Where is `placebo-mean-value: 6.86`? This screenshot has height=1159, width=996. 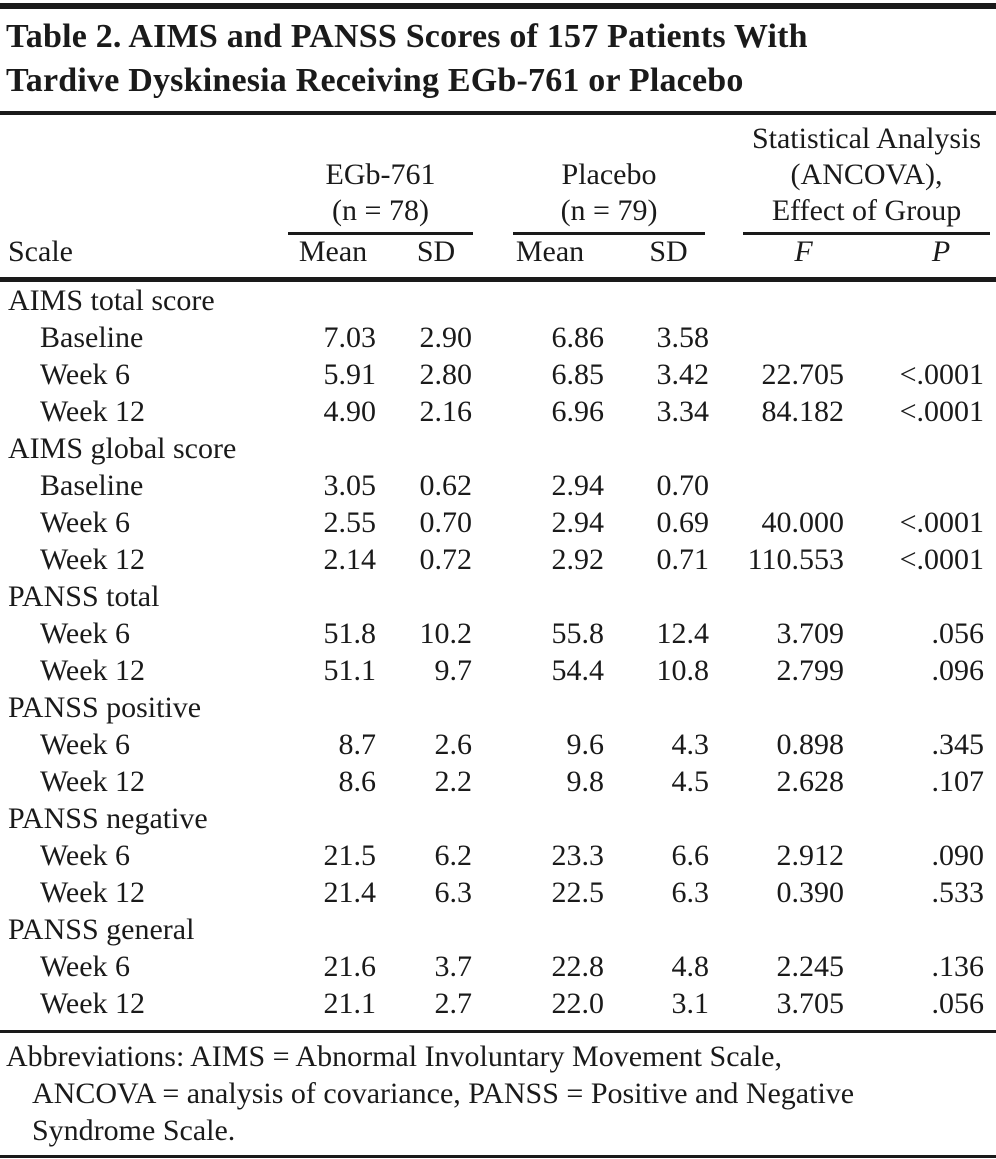 placebo-mean-value: 6.86 is located at coordinates (578, 337).